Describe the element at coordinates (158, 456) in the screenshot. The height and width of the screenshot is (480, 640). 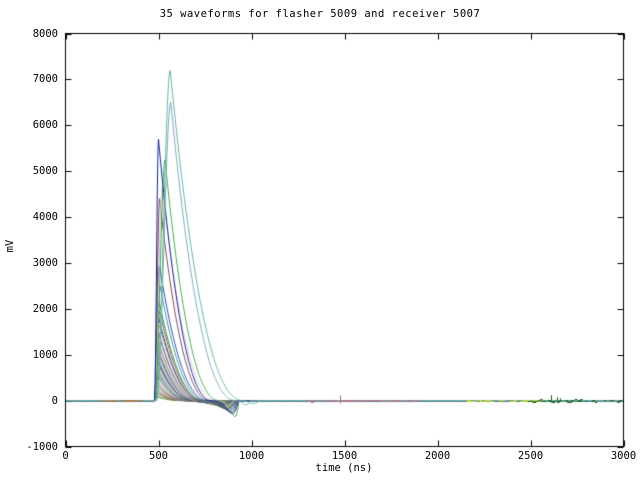
I see `x-tick-label: 500` at that location.